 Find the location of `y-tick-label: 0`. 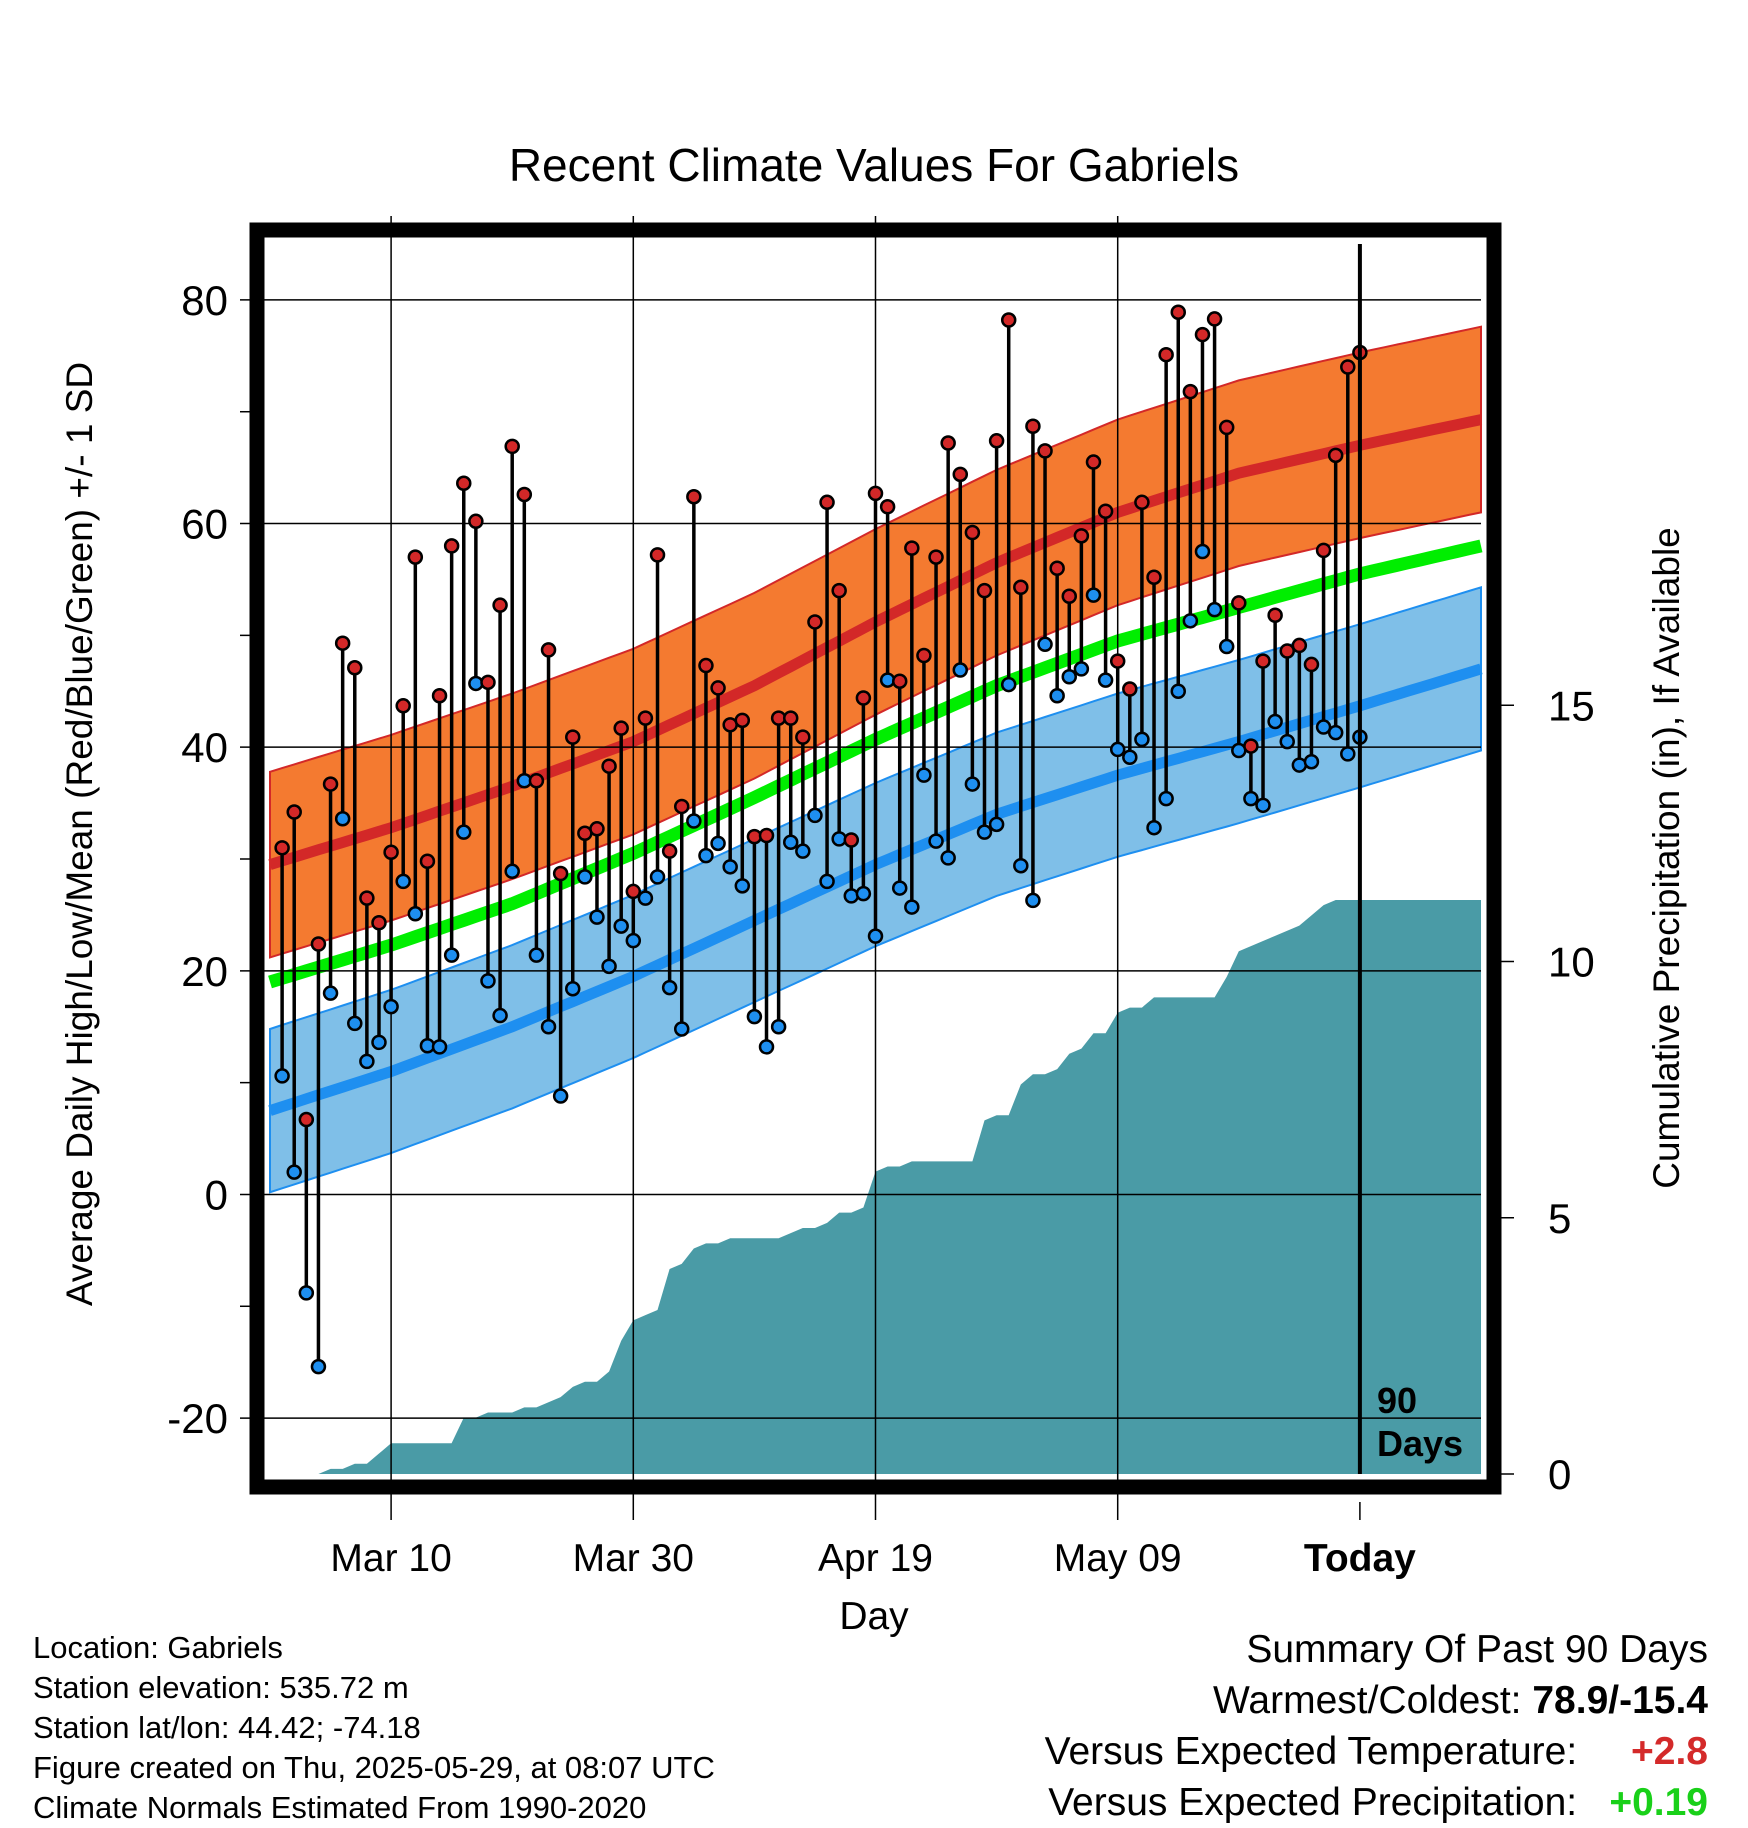

y-tick-label: 0 is located at coordinates (216, 1194).